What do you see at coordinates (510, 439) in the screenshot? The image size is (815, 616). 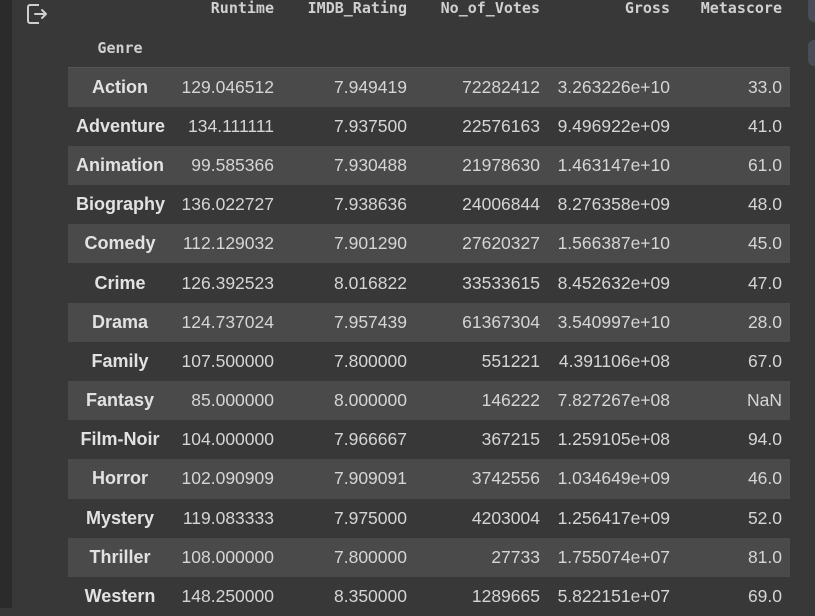 I see `table-cell: 367215` at bounding box center [510, 439].